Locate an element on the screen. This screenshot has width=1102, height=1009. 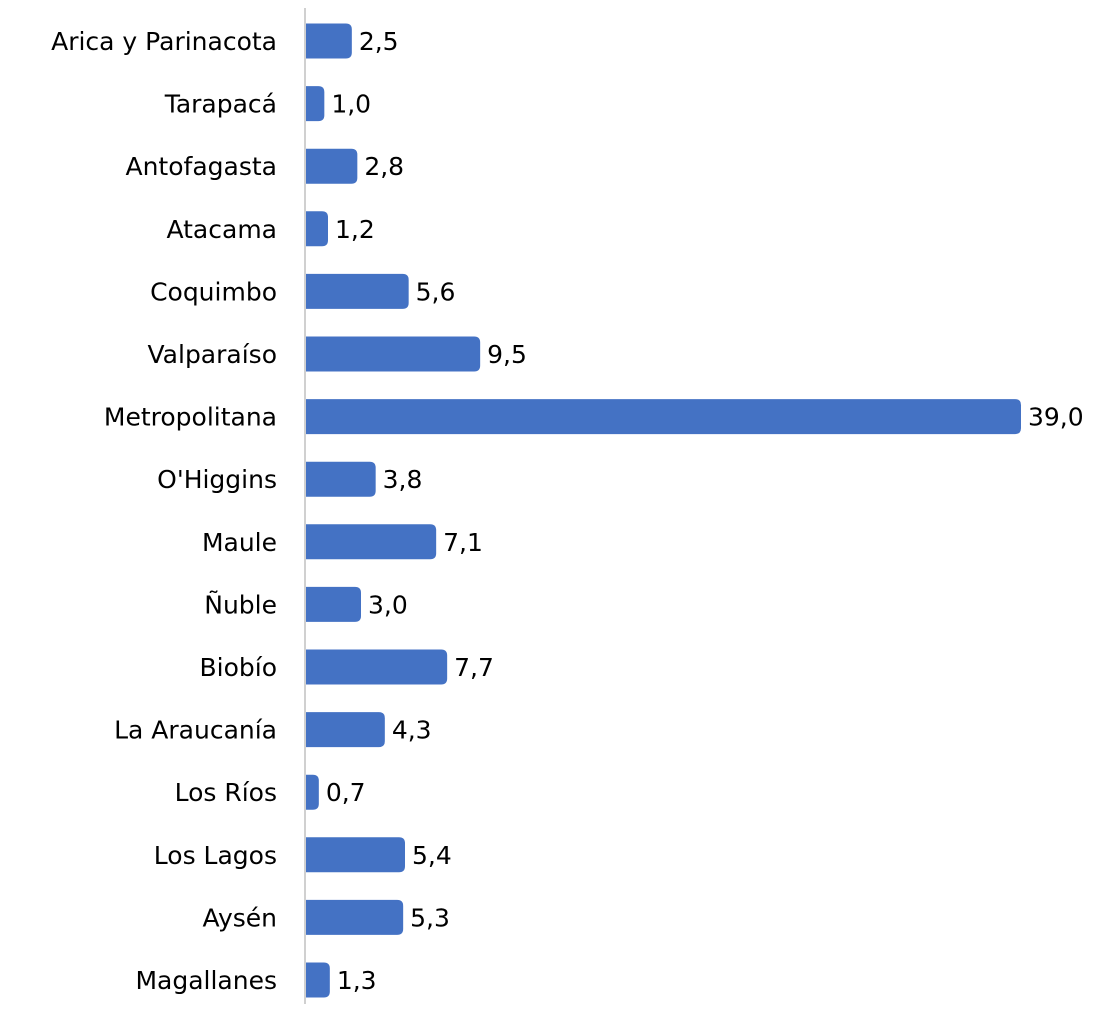
value-label: 1,0 is located at coordinates (351, 104).